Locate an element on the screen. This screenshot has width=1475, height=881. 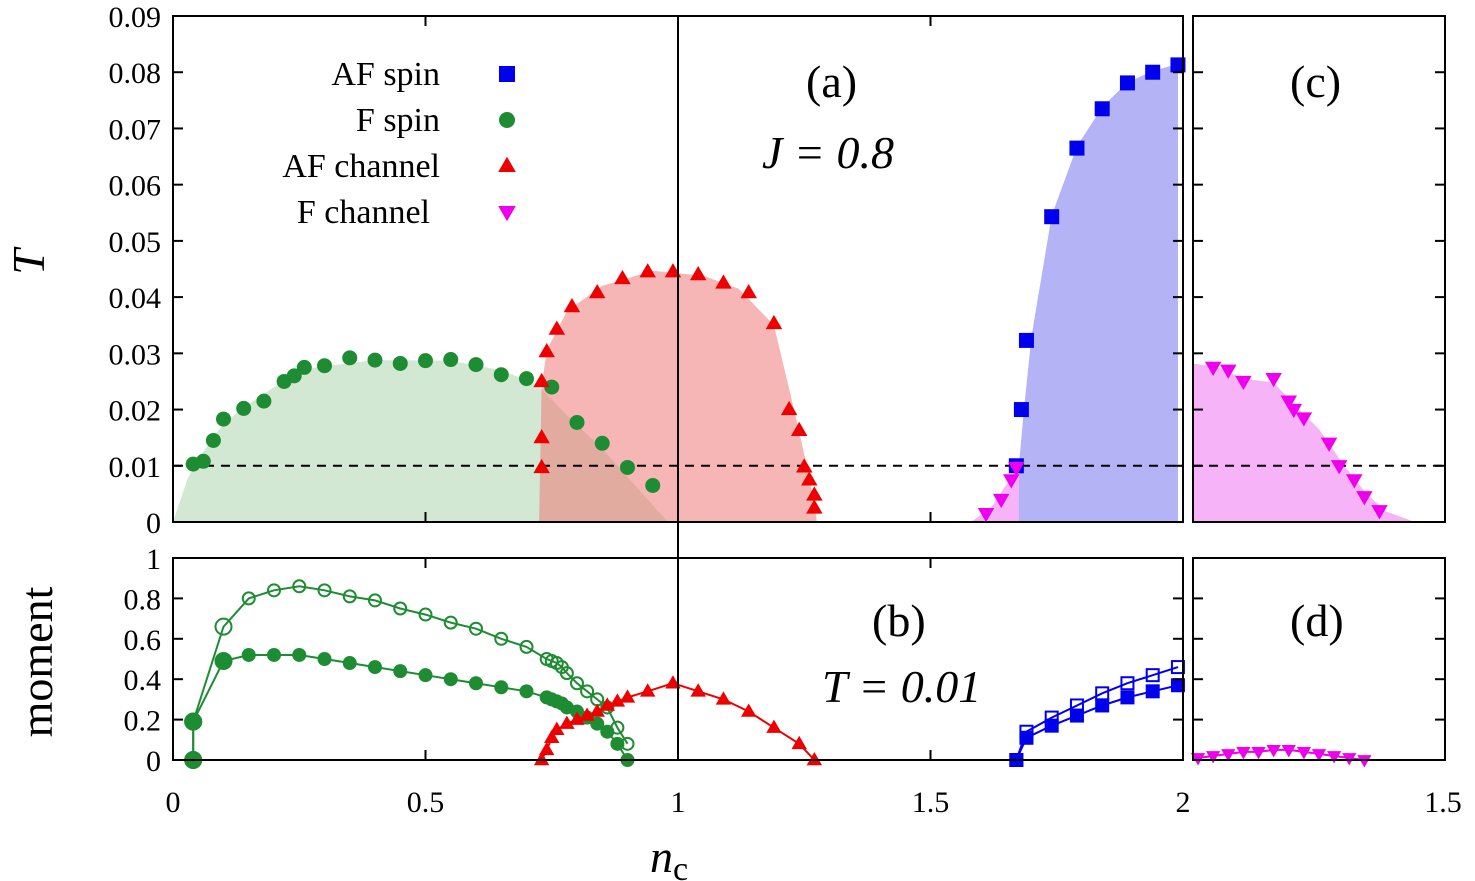
panel-b-param-label: T = 0.01 is located at coordinates (901, 686).